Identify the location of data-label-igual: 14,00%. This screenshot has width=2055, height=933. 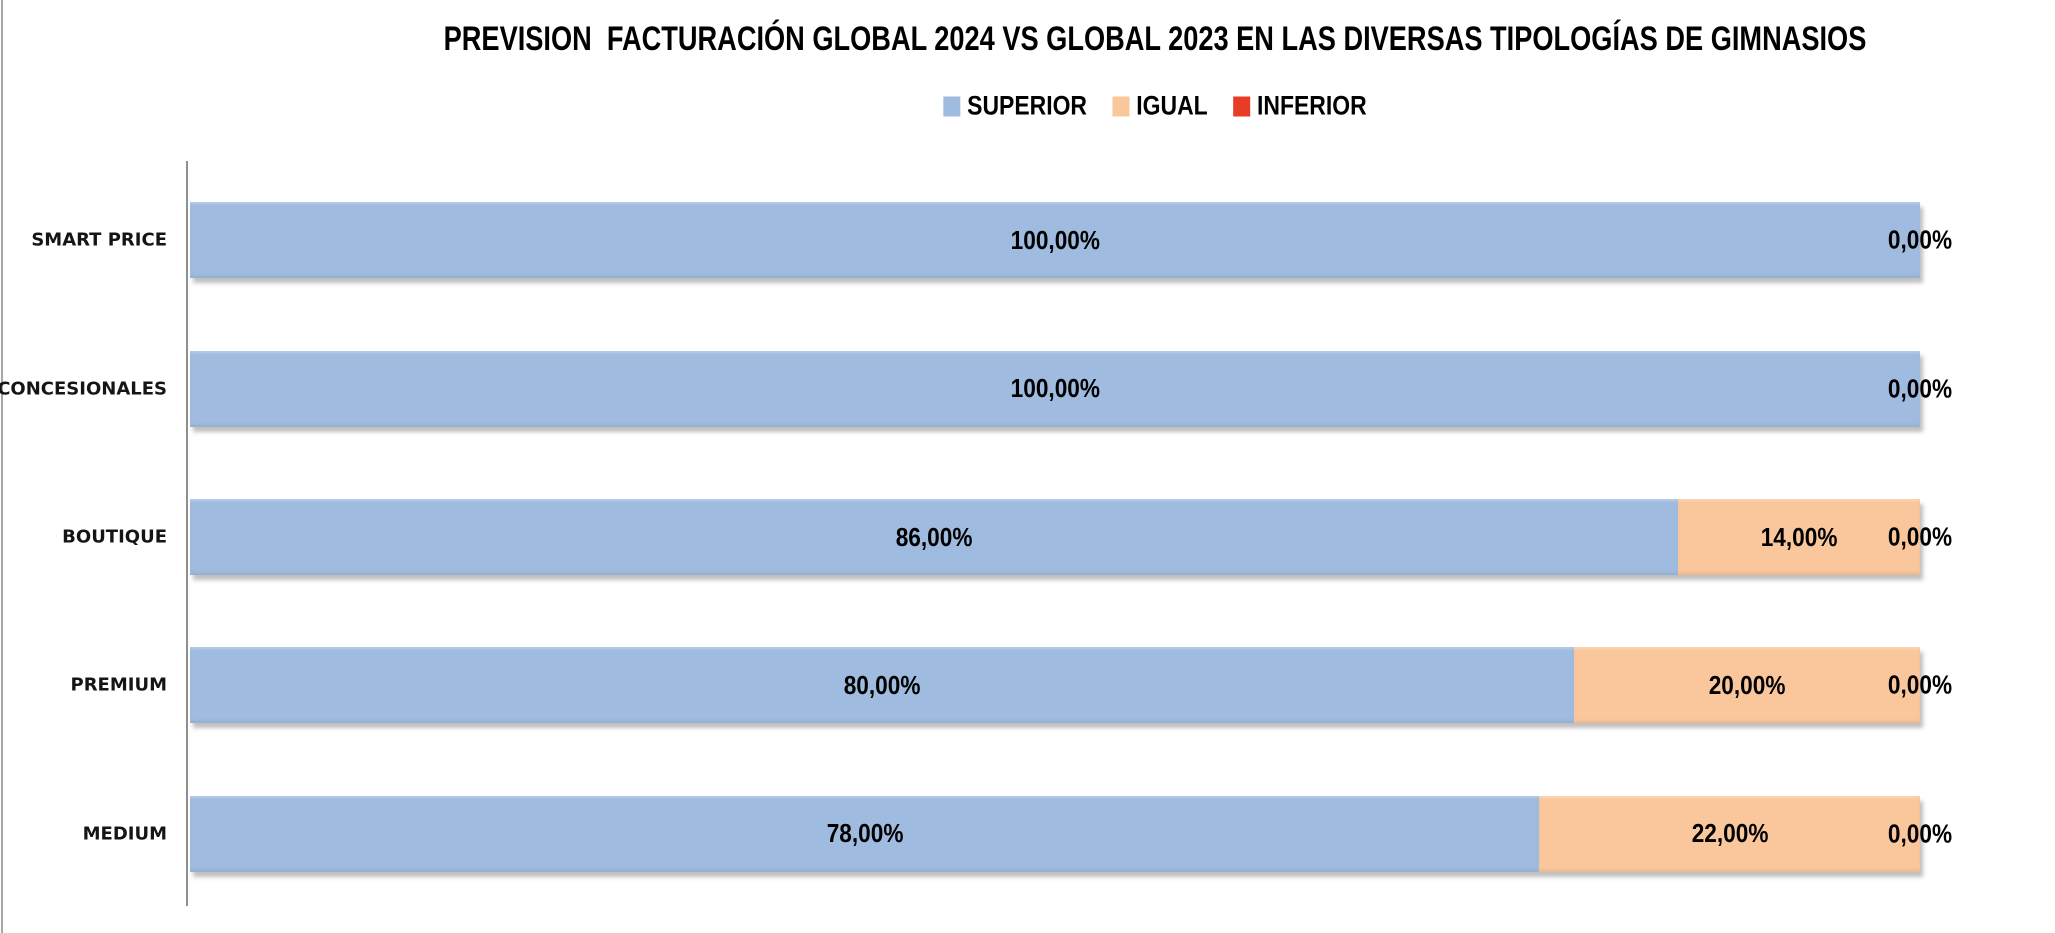
(1799, 536).